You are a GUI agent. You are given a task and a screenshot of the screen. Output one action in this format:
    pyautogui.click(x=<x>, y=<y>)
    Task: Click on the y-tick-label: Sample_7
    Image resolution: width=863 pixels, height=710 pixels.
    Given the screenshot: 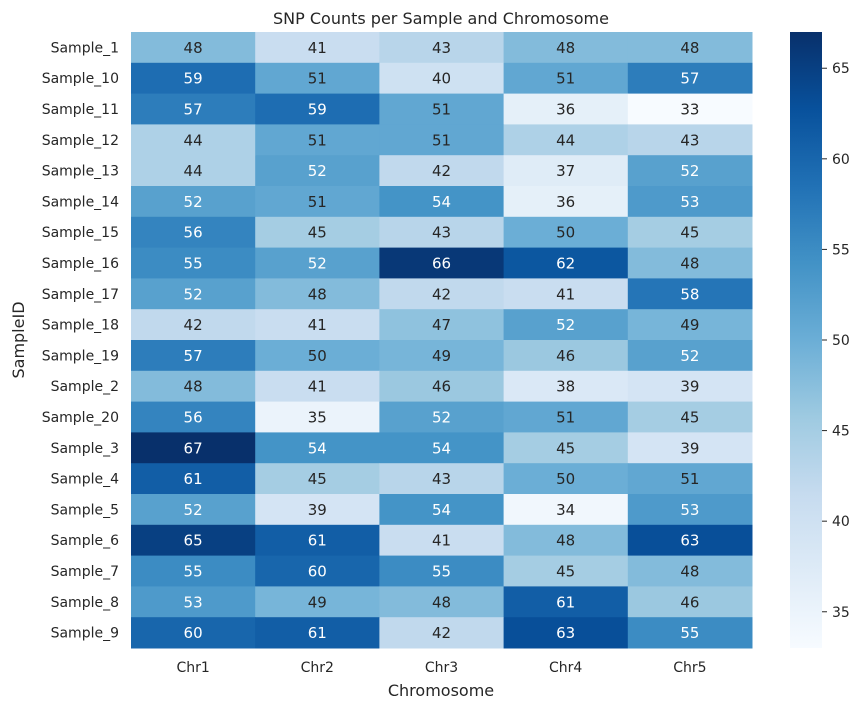 What is the action you would take?
    pyautogui.click(x=85, y=572)
    